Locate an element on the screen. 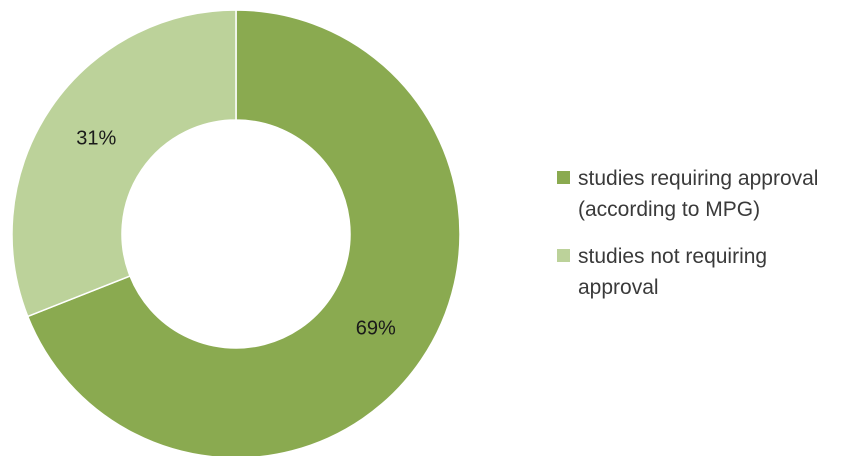 This screenshot has width=864, height=456. legend-label-line: (according to MPG) is located at coordinates (669, 209).